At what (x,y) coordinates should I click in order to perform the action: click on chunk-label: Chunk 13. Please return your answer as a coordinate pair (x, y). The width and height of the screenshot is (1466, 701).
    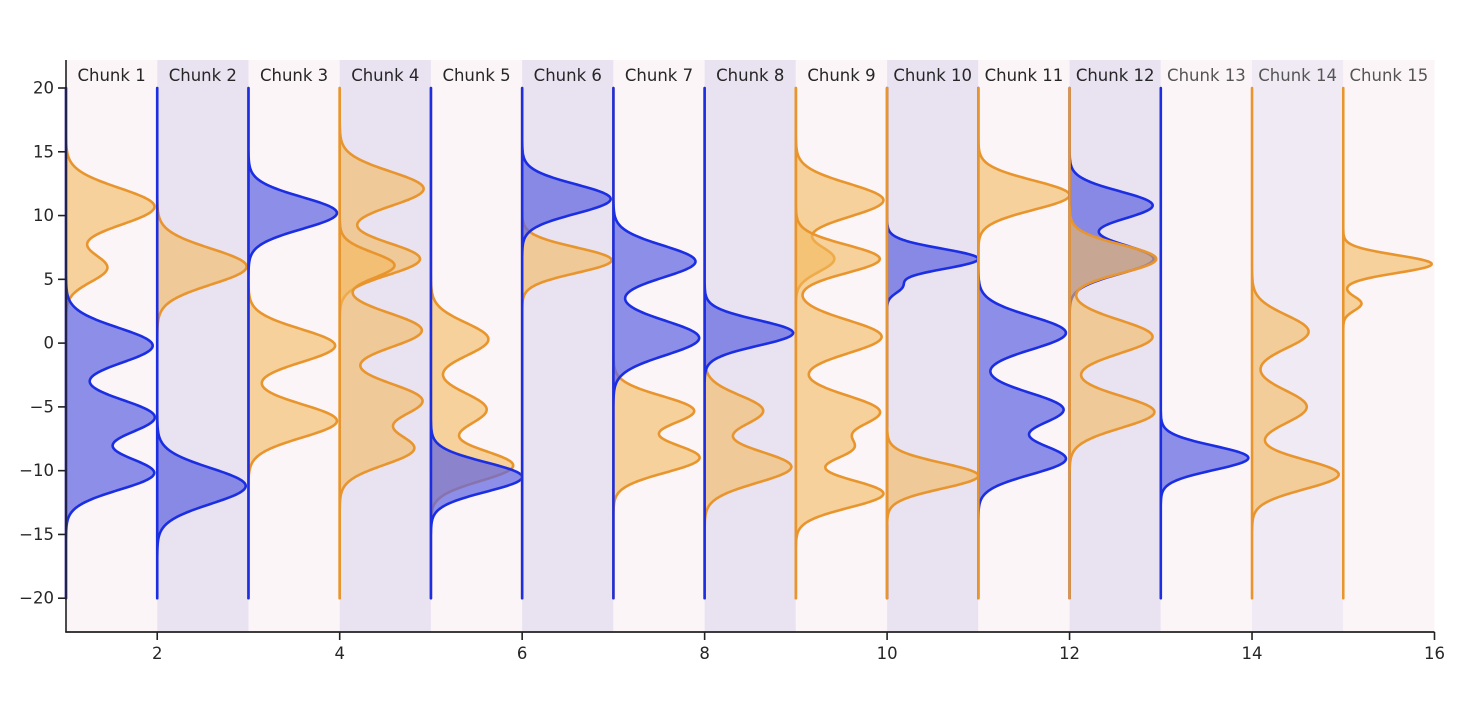
    Looking at the image, I should click on (1206, 75).